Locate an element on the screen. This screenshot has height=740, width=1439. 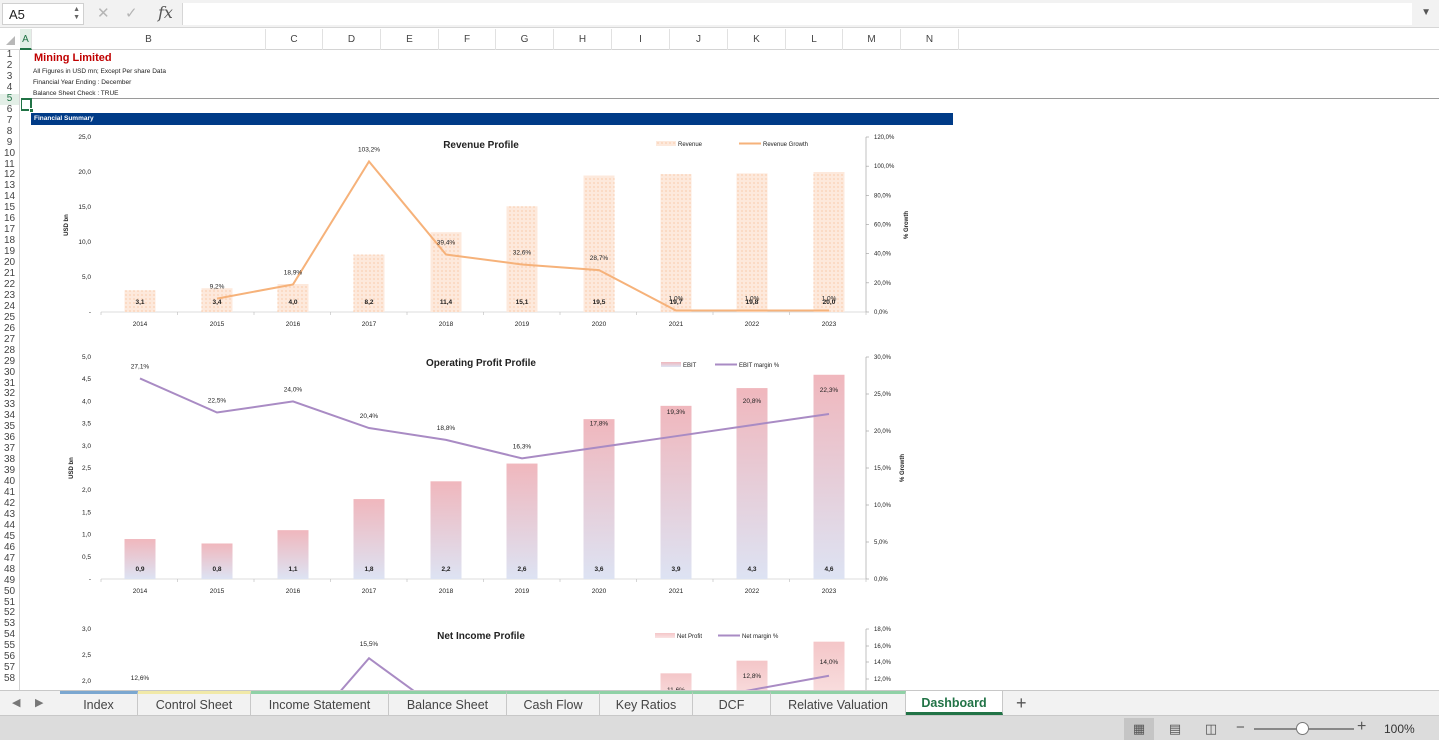
row-header-54: 54 is located at coordinates (9, 635).